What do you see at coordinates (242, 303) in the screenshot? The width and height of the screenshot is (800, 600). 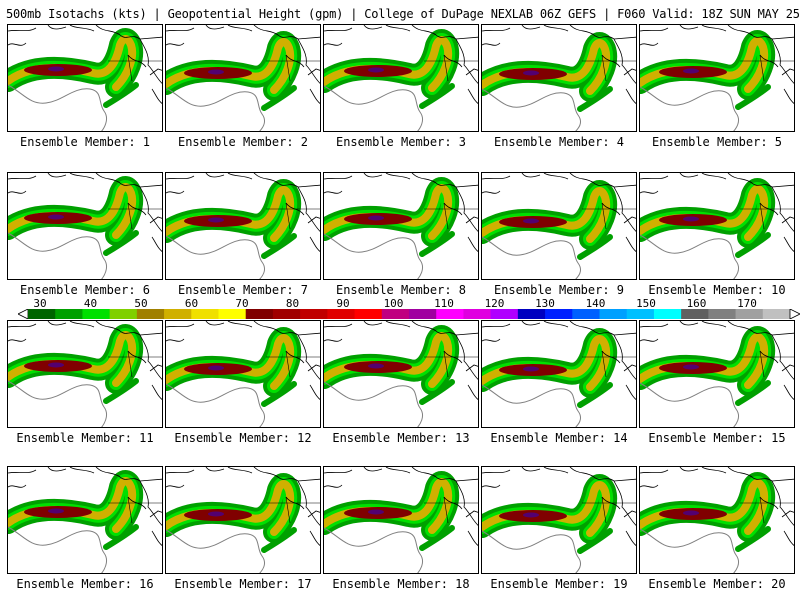 I see `colorbar-tick-label: 70` at bounding box center [242, 303].